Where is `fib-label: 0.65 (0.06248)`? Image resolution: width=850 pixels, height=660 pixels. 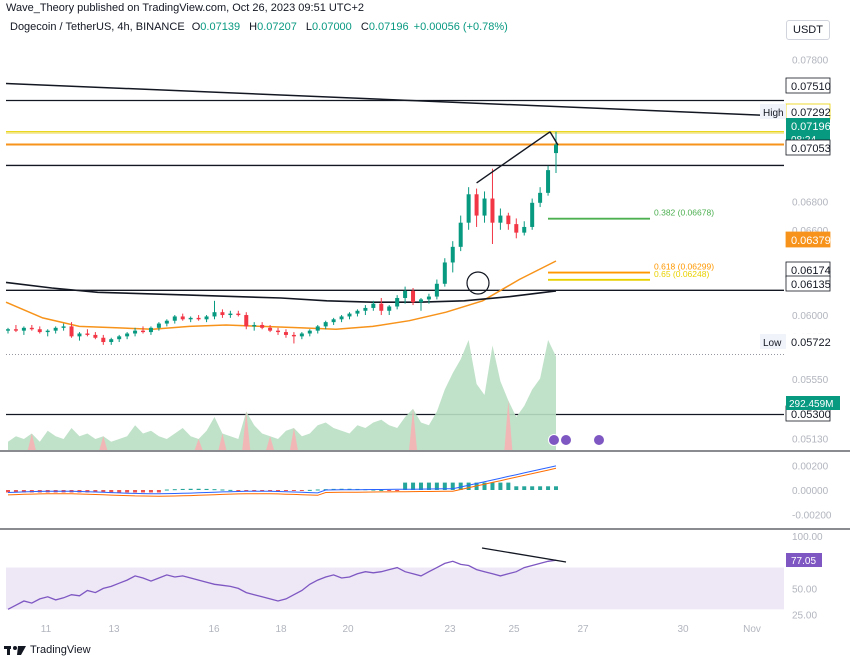
fib-label: 0.65 (0.06248) is located at coordinates (681, 274).